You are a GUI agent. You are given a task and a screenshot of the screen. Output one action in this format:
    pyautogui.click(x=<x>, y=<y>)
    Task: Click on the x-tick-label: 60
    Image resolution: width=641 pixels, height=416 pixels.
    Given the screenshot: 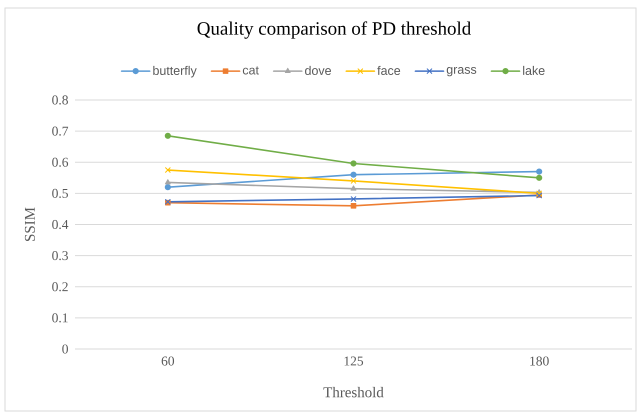 What is the action you would take?
    pyautogui.click(x=168, y=361)
    